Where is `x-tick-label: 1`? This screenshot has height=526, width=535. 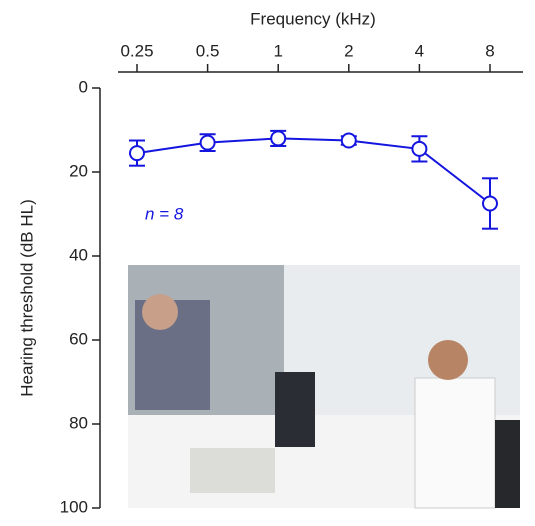 x-tick-label: 1 is located at coordinates (277, 50).